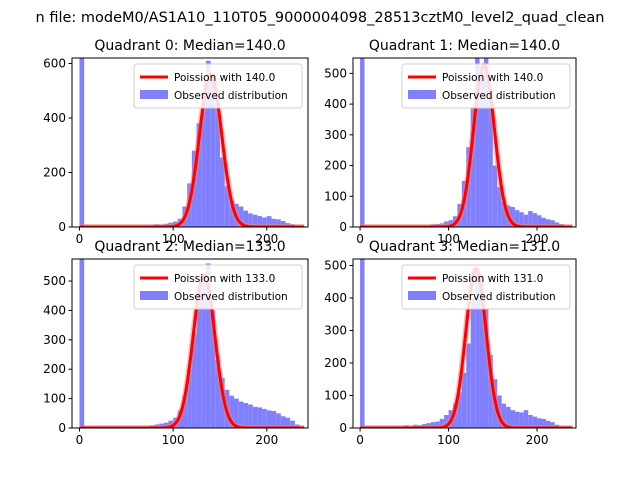 Image resolution: width=640 pixels, height=480 pixels. Describe the element at coordinates (224, 279) in the screenshot. I see `legend-label-fit: Poission with 133.0` at that location.